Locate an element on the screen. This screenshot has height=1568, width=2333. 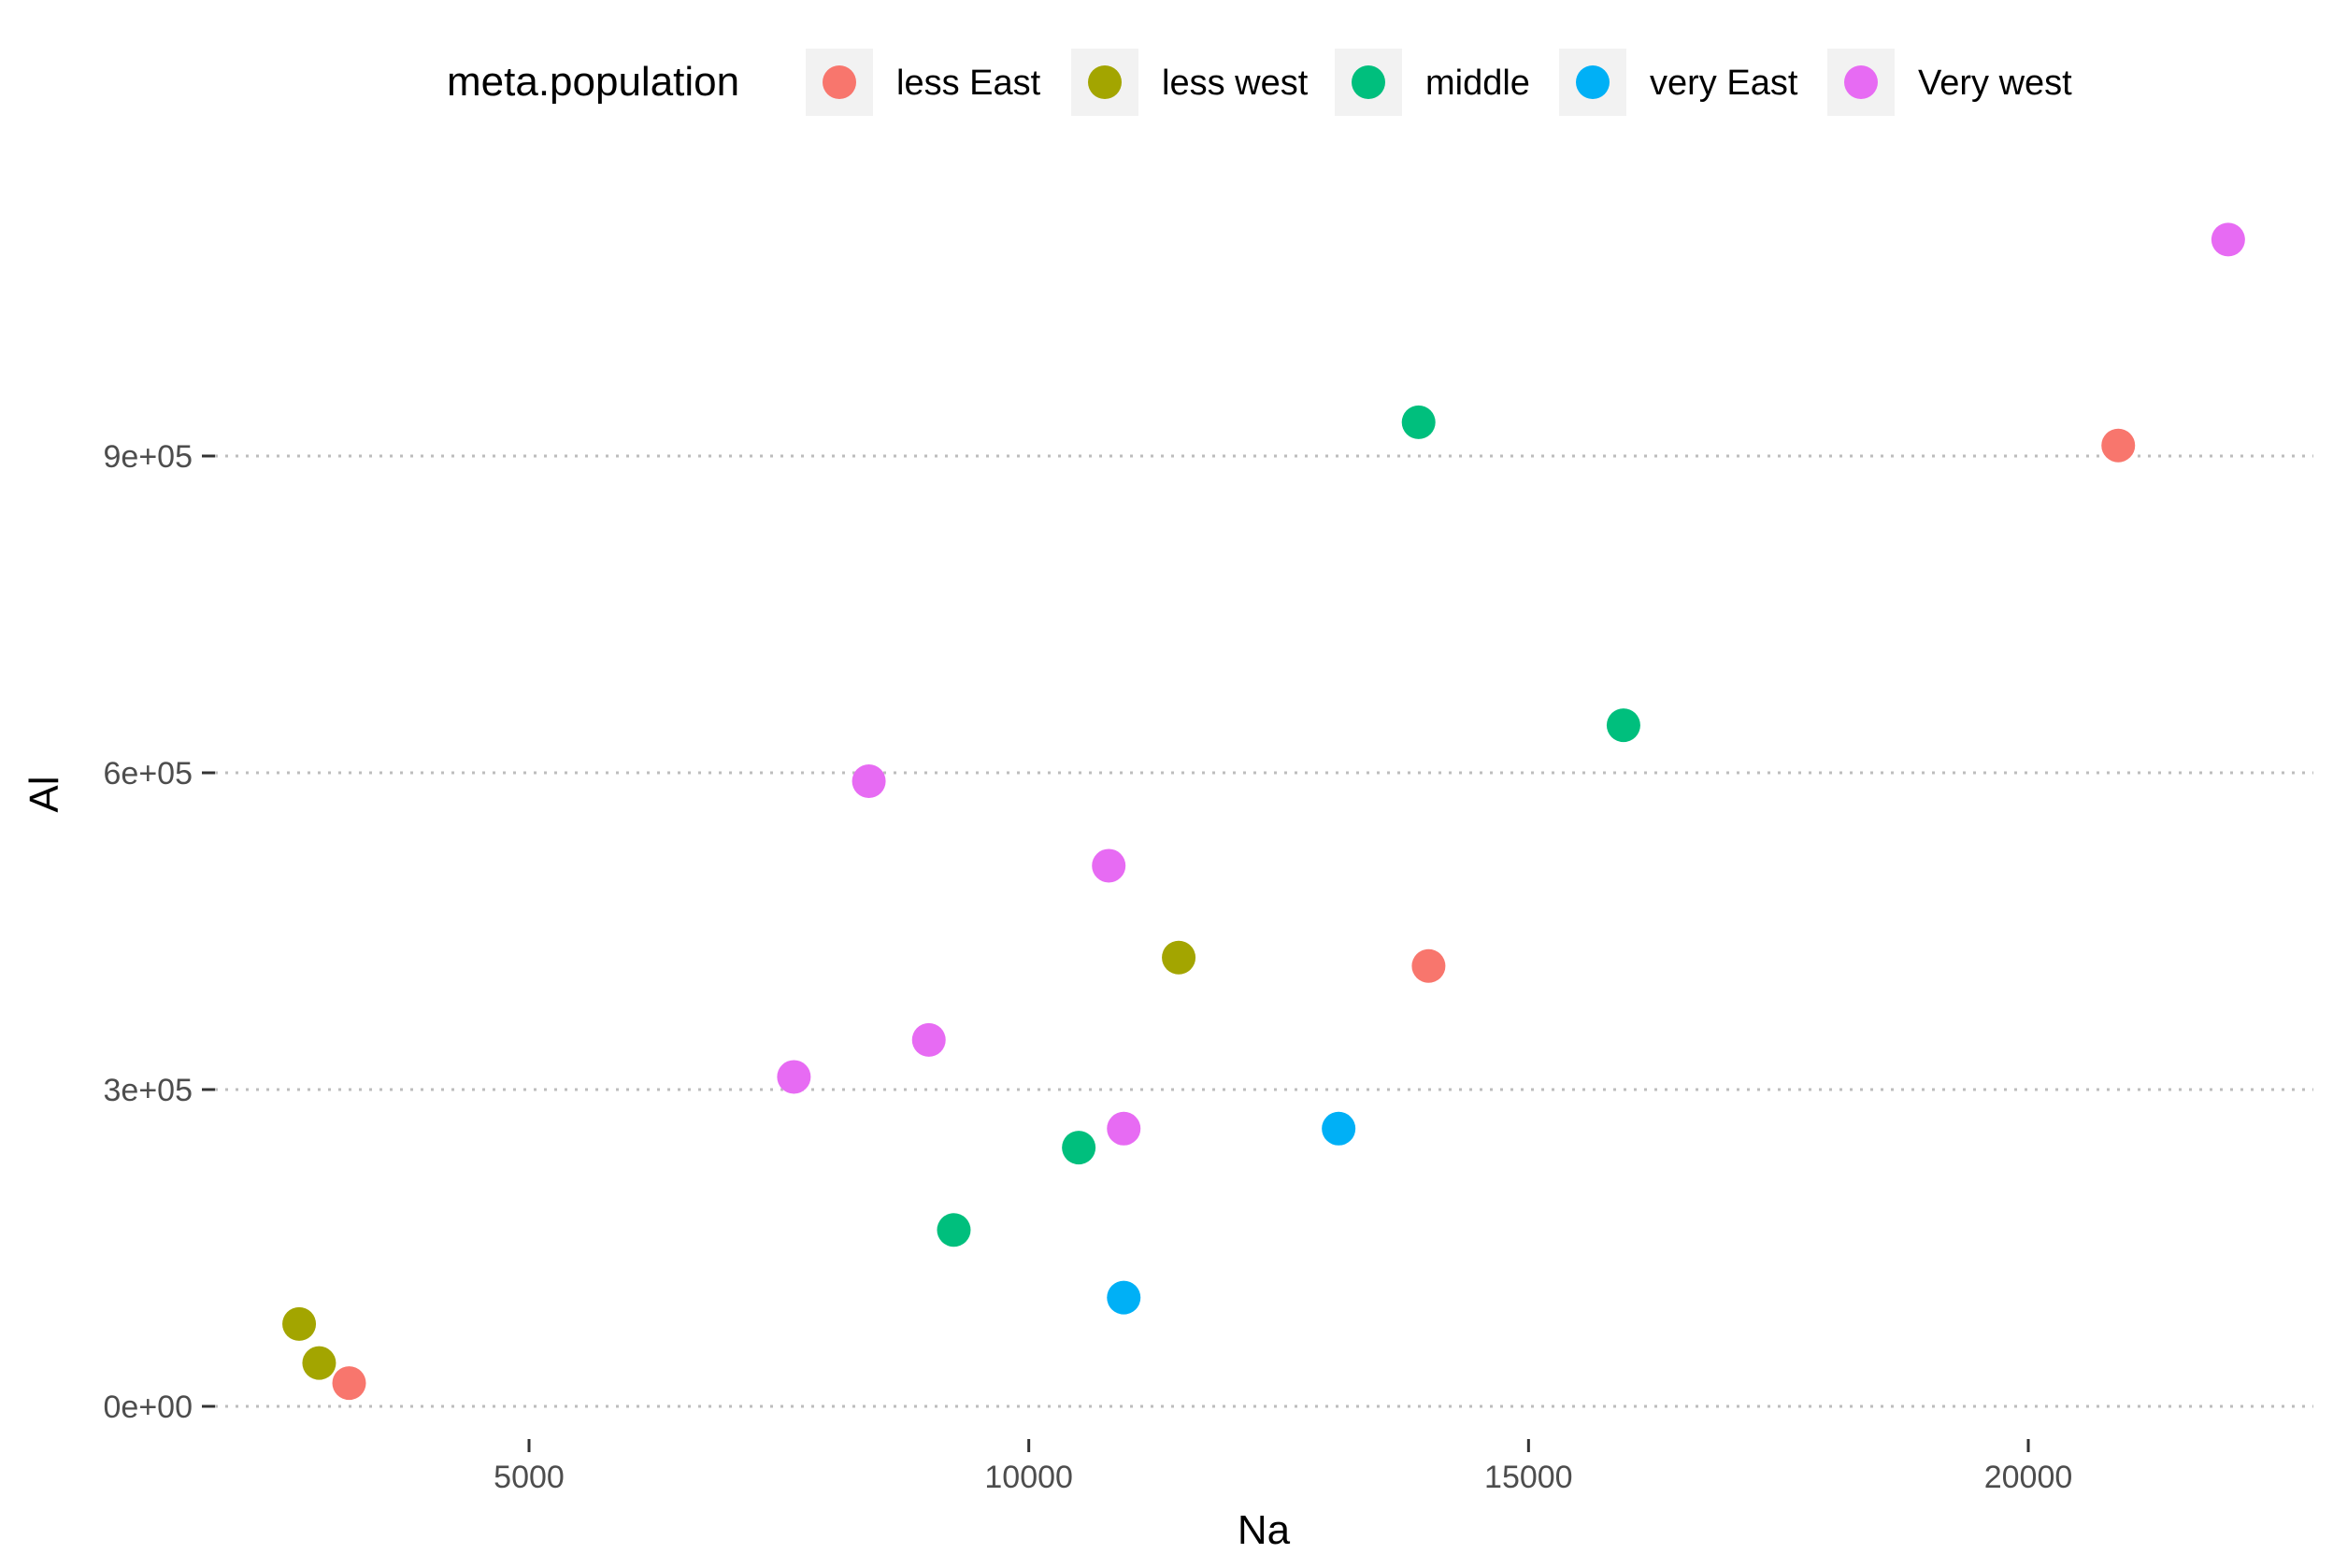
y-tick-label: 0e+00 is located at coordinates (148, 1407).